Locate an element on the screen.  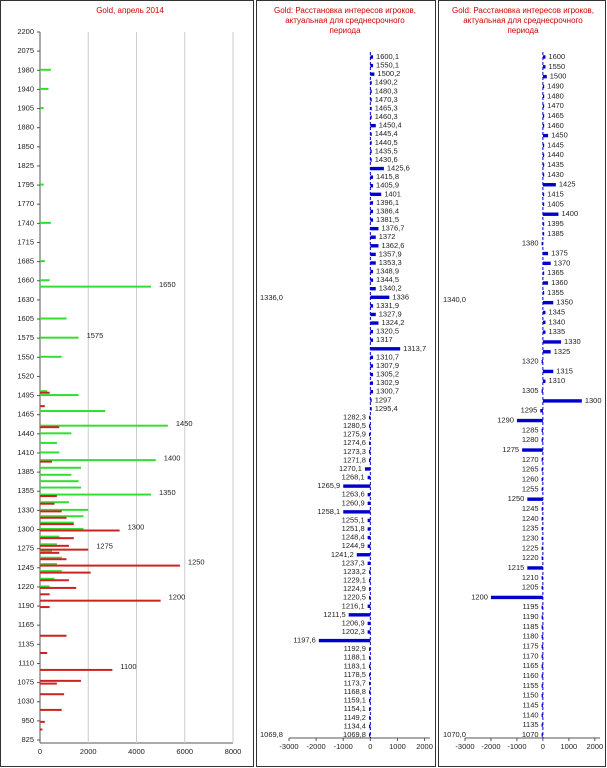
category-label: 1235 is located at coordinates (530, 528).